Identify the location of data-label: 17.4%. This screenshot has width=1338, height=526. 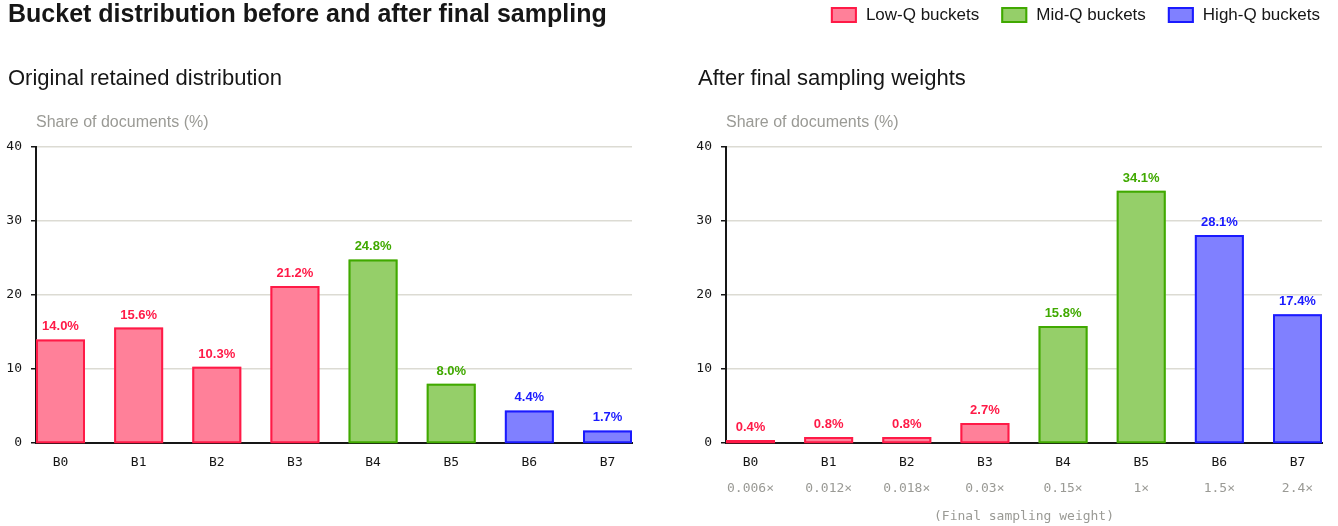
(1298, 301).